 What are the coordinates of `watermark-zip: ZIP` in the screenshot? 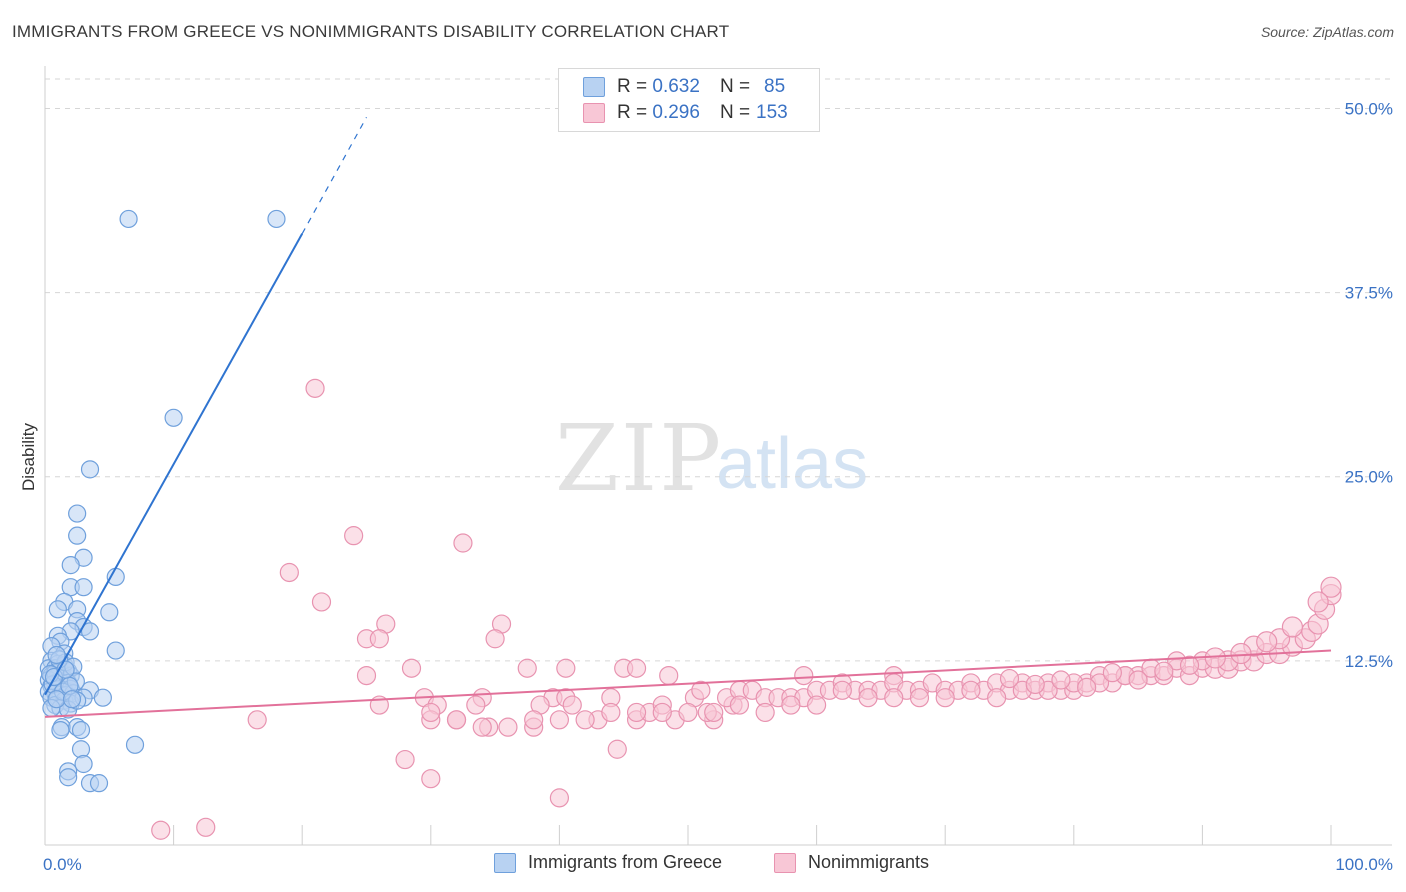 It's located at (639, 458).